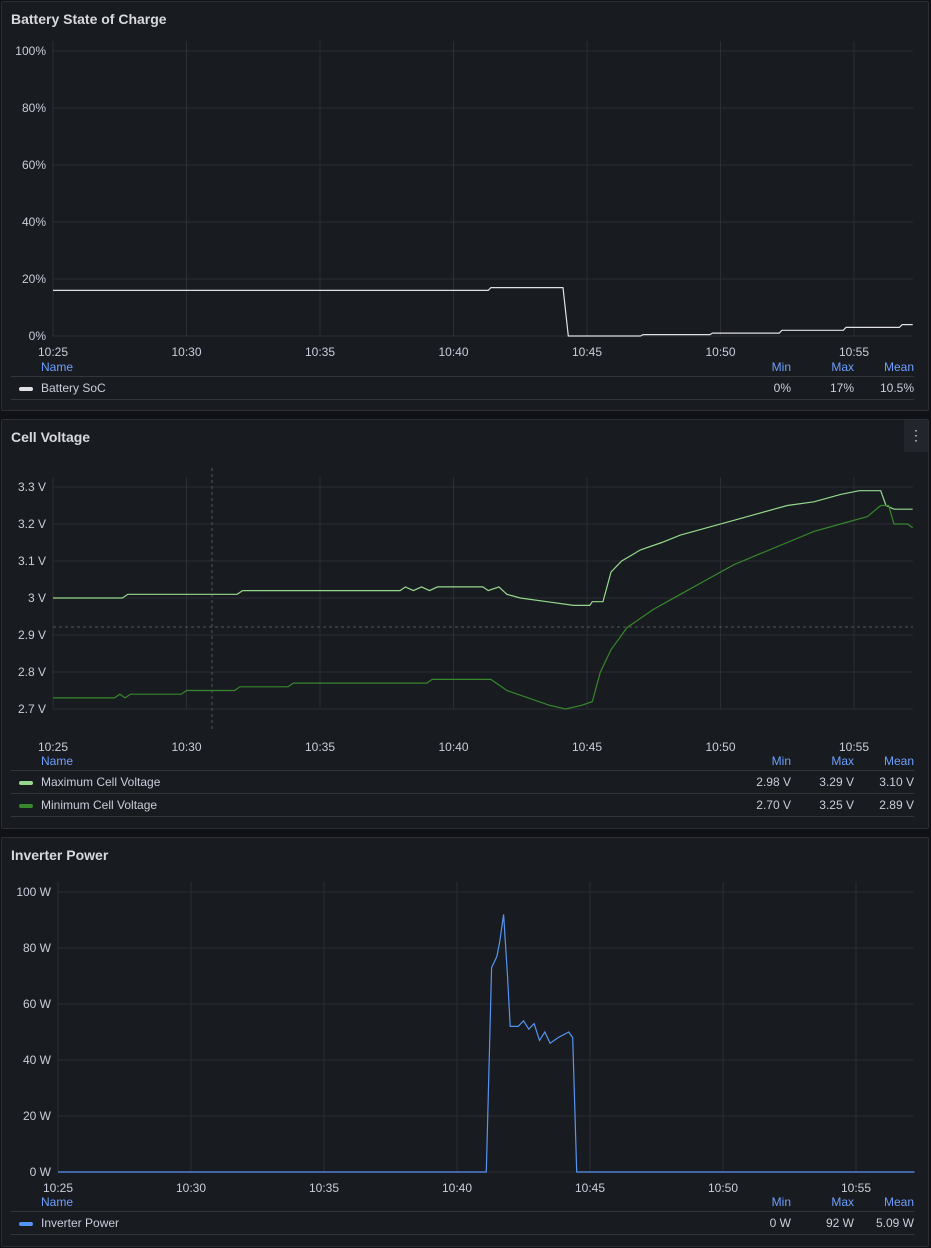 The width and height of the screenshot is (931, 1248). Describe the element at coordinates (896, 805) in the screenshot. I see `legend-mean-value: 2.89 V` at that location.